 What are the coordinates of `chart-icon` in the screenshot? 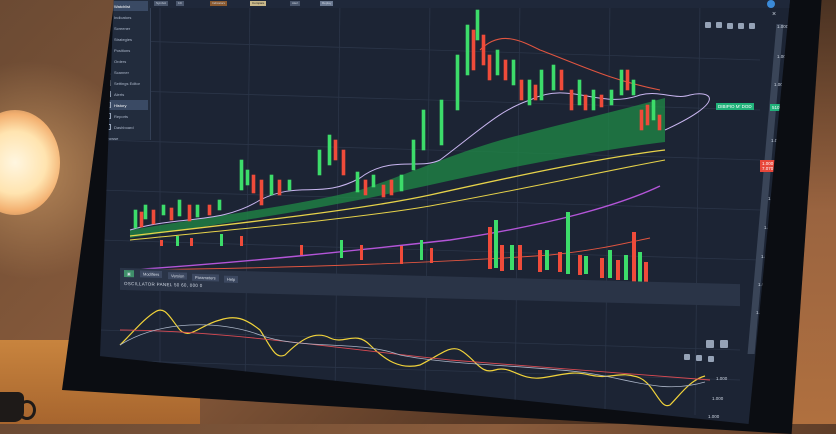 It's located at (108, 17).